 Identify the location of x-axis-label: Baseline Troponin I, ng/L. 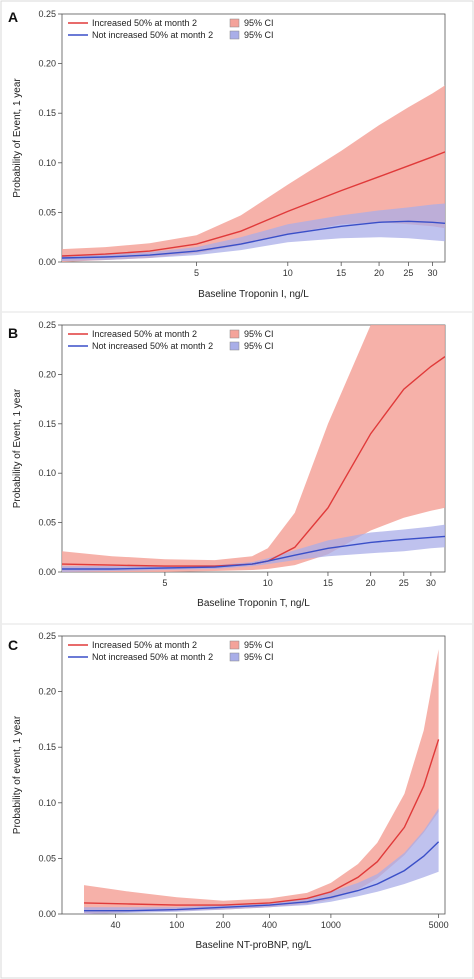
(253, 294).